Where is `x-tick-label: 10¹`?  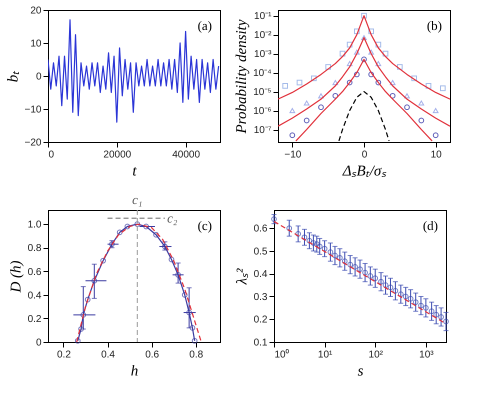 x-tick-label: 10¹ is located at coordinates (326, 355).